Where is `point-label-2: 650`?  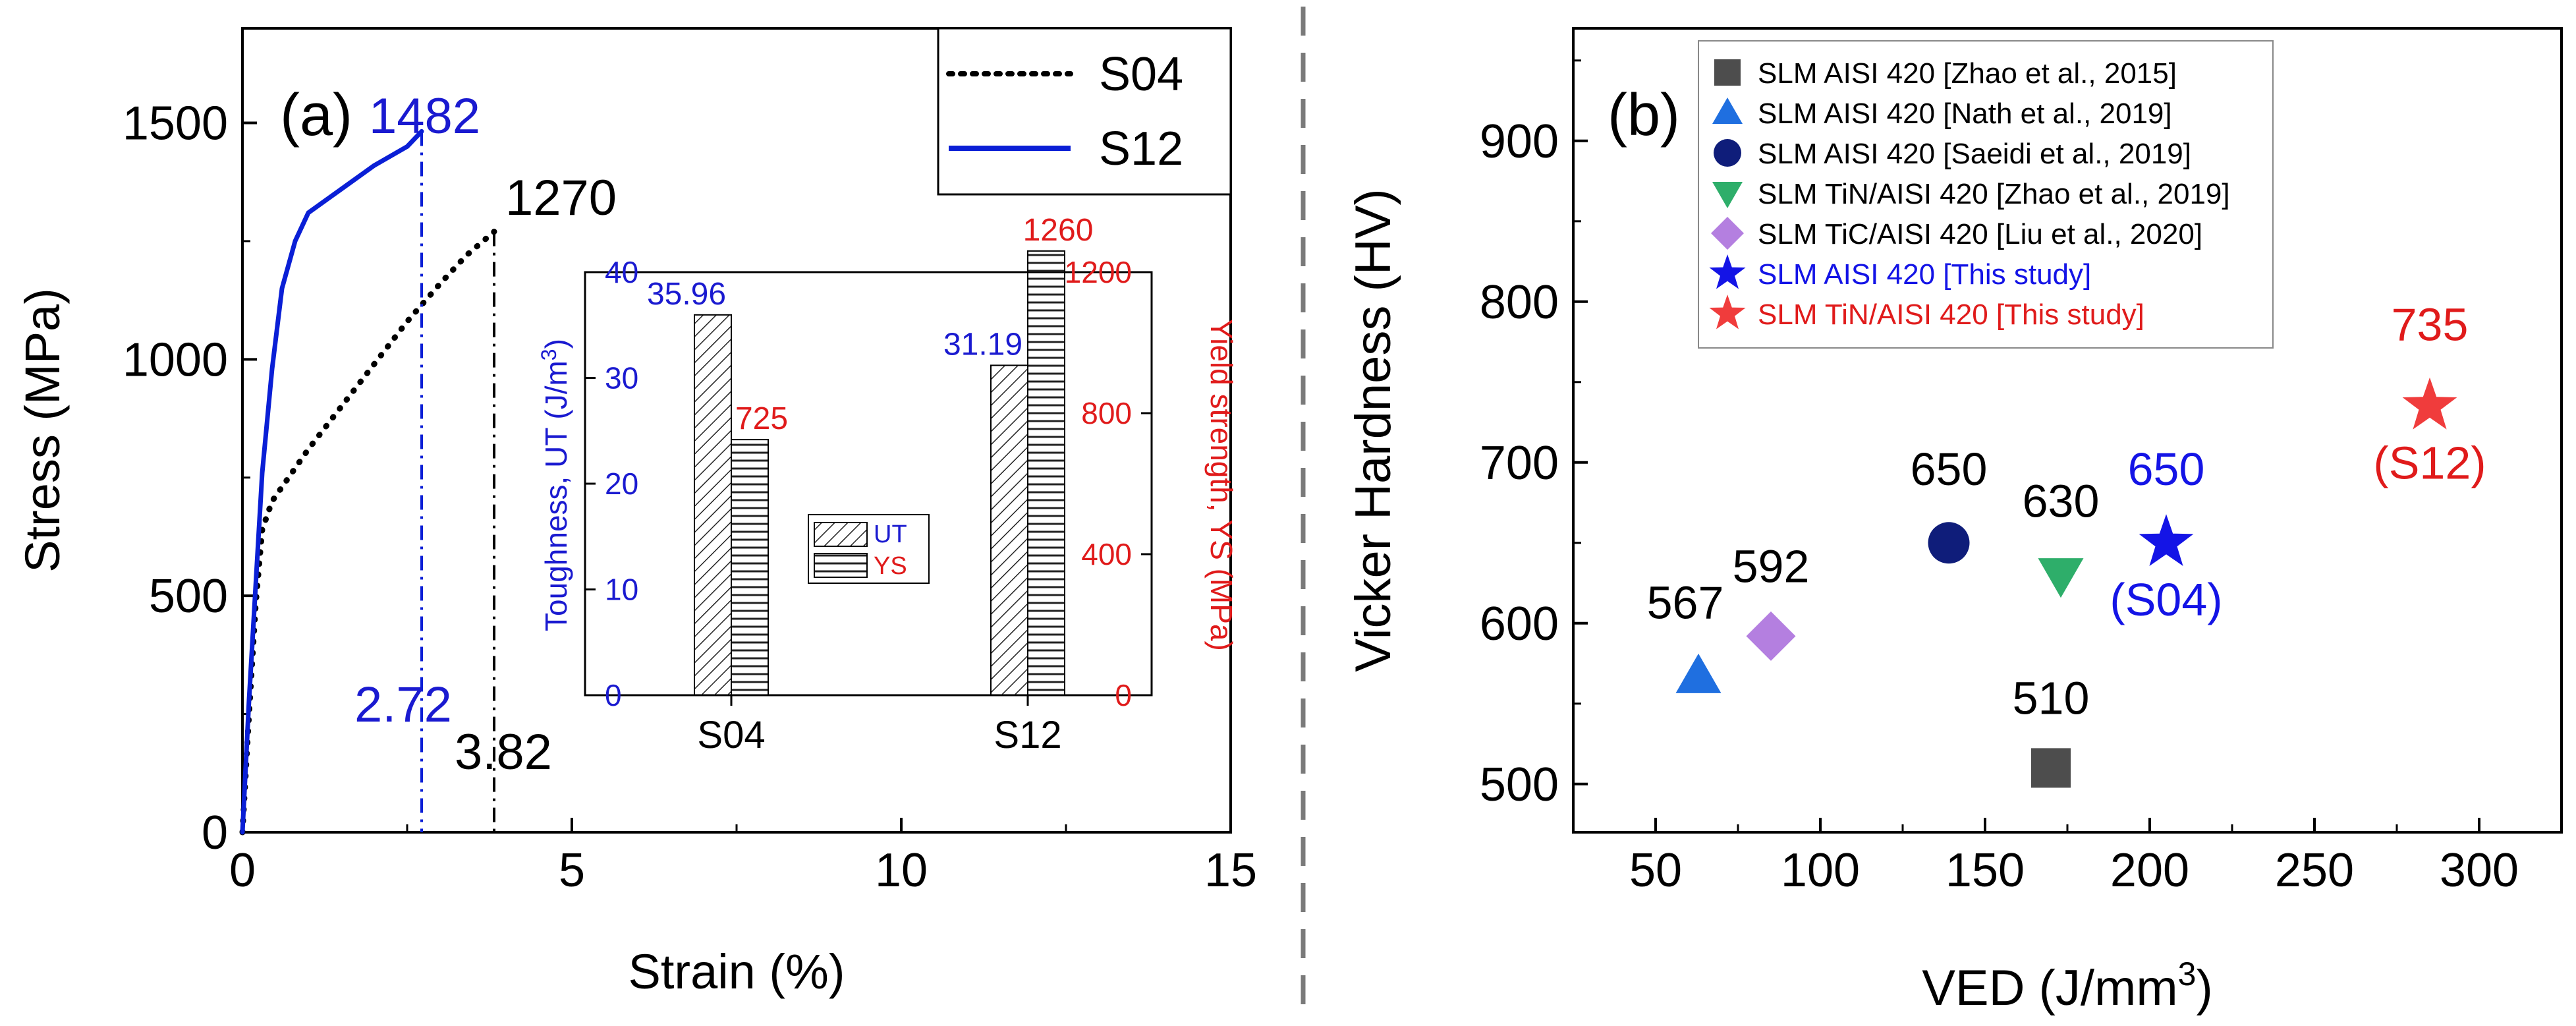
point-label-2: 650 is located at coordinates (1949, 469).